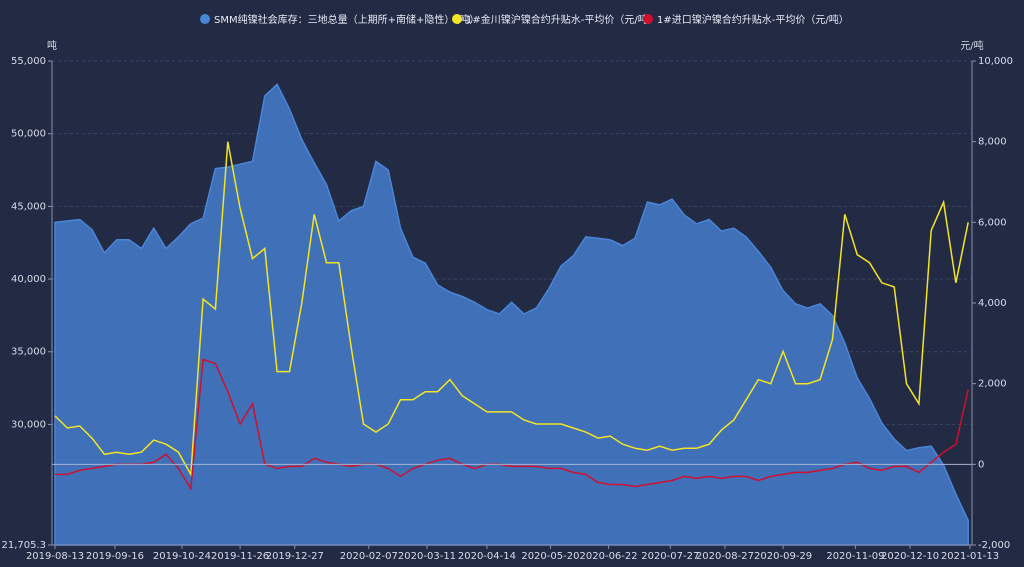  I want to click on x-tick-label: 2019-08-13, so click(55, 556).